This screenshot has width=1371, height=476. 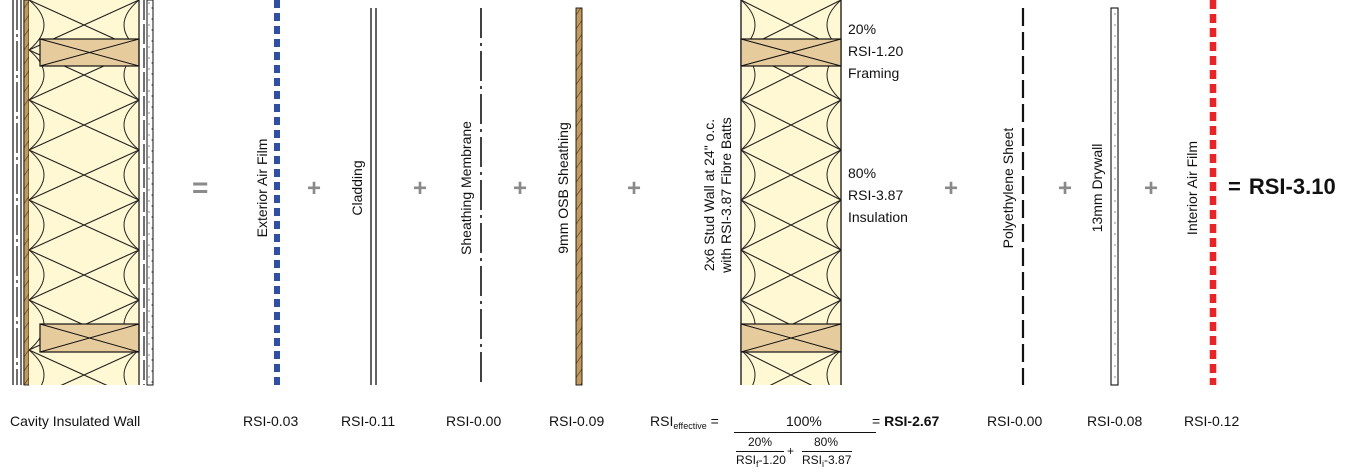 I want to click on formula-term2-denominator: RSIi-3.87, so click(x=827, y=461).